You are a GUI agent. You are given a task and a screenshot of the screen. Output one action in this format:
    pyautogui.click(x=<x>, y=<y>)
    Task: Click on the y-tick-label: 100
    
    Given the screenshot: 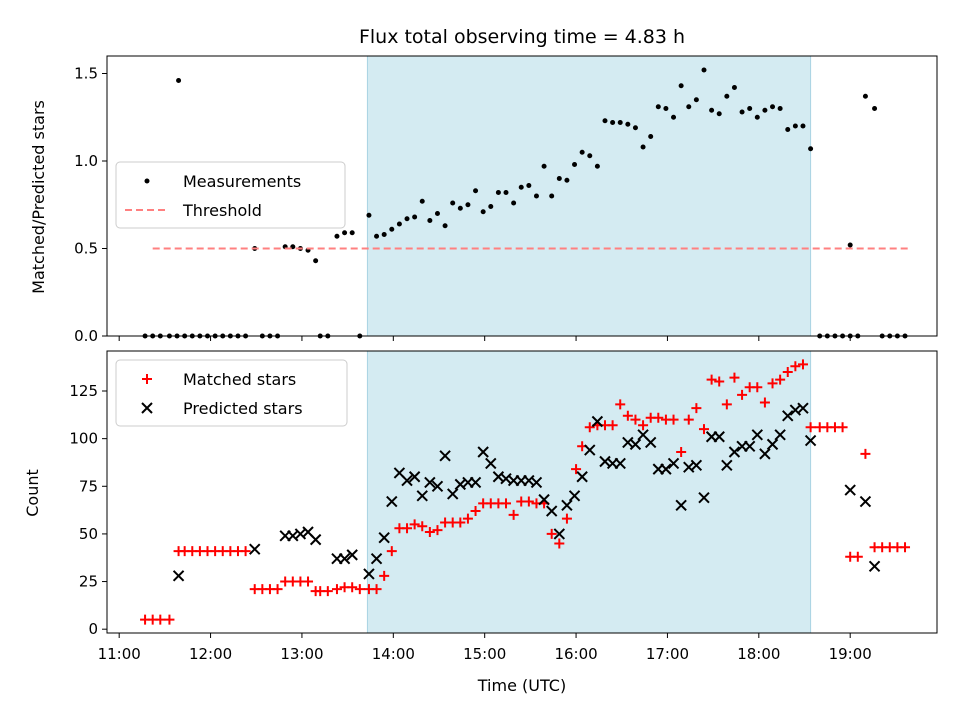 What is the action you would take?
    pyautogui.click(x=83, y=439)
    